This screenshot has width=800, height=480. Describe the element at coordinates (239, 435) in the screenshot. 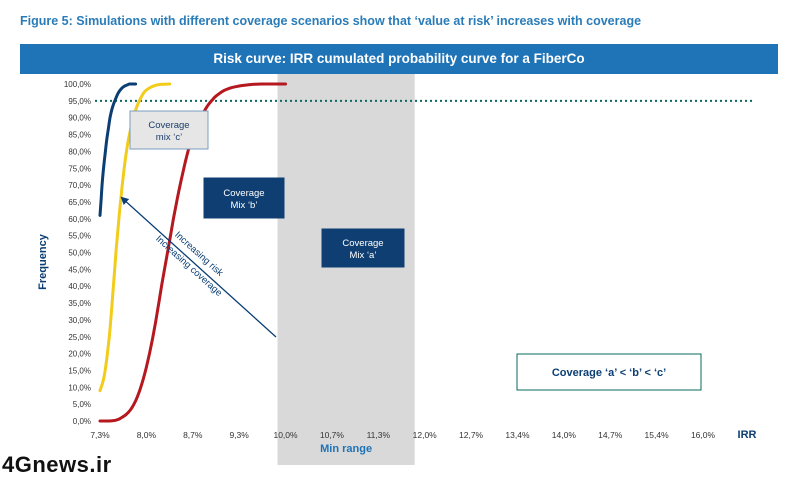

I see `x-tick-label: 9,3%` at that location.